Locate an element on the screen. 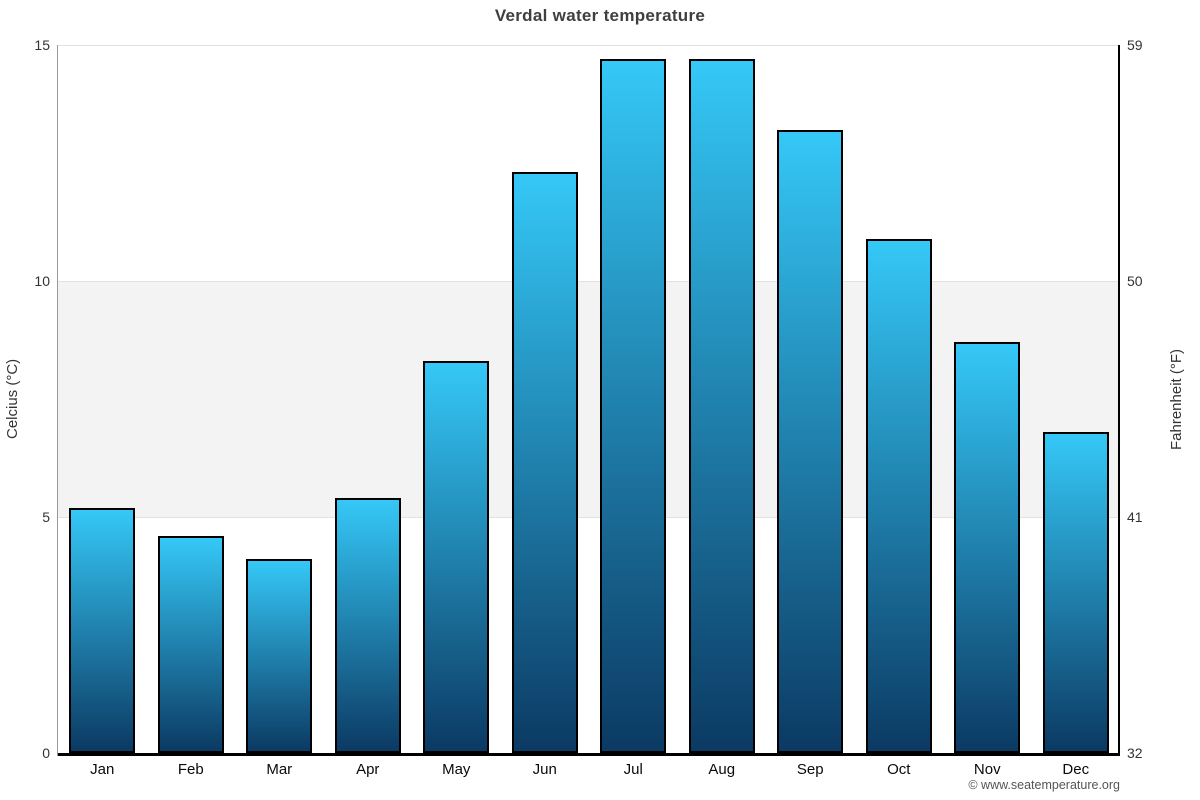 Image resolution: width=1200 pixels, height=800 pixels. gridline-5c is located at coordinates (589, 517).